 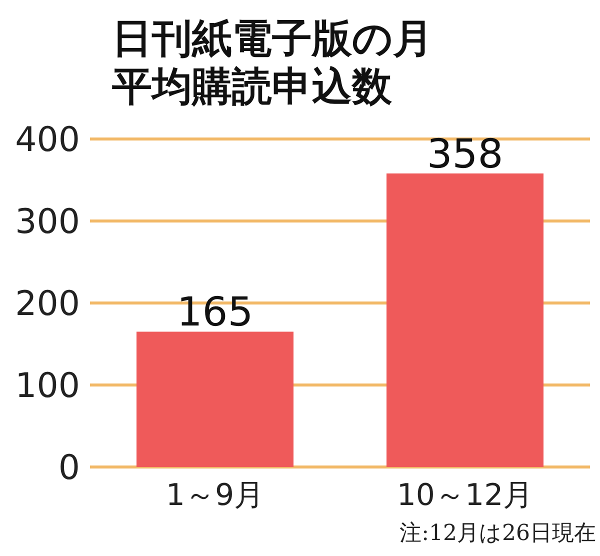 What do you see at coordinates (498, 533) in the screenshot?
I see `text: 注:12月は26日現在` at bounding box center [498, 533].